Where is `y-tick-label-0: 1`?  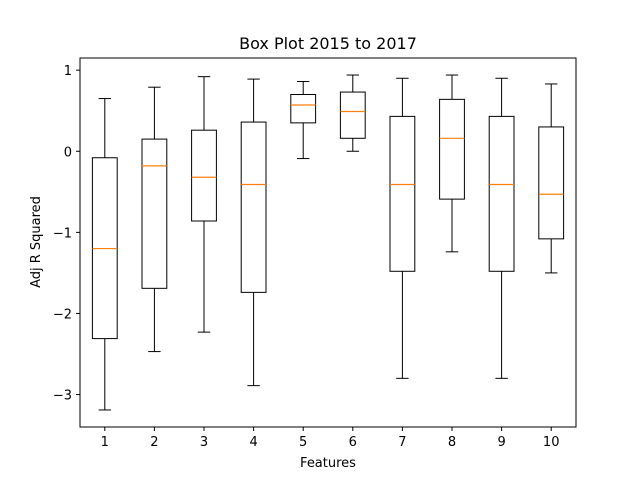 y-tick-label-0: 1 is located at coordinates (68, 71).